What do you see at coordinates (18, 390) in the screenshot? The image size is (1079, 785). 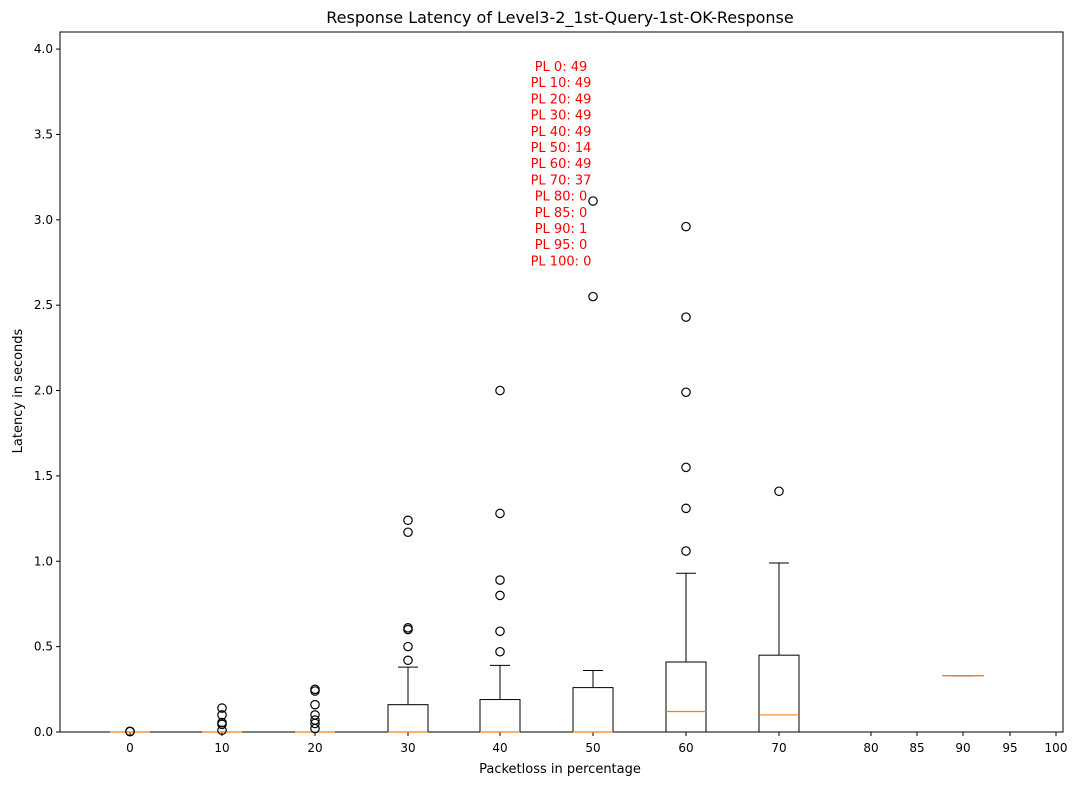 I see `y-axis-label: Latency in seconds` at bounding box center [18, 390].